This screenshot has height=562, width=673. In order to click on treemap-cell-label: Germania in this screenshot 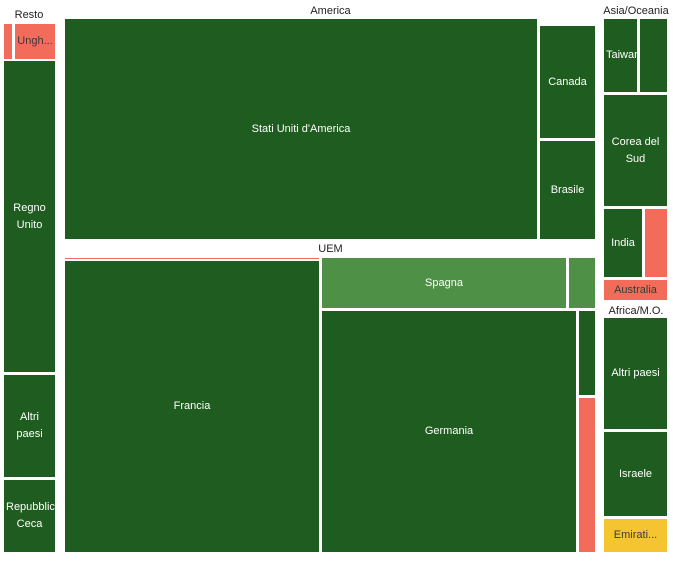, I will do `click(449, 431)`.